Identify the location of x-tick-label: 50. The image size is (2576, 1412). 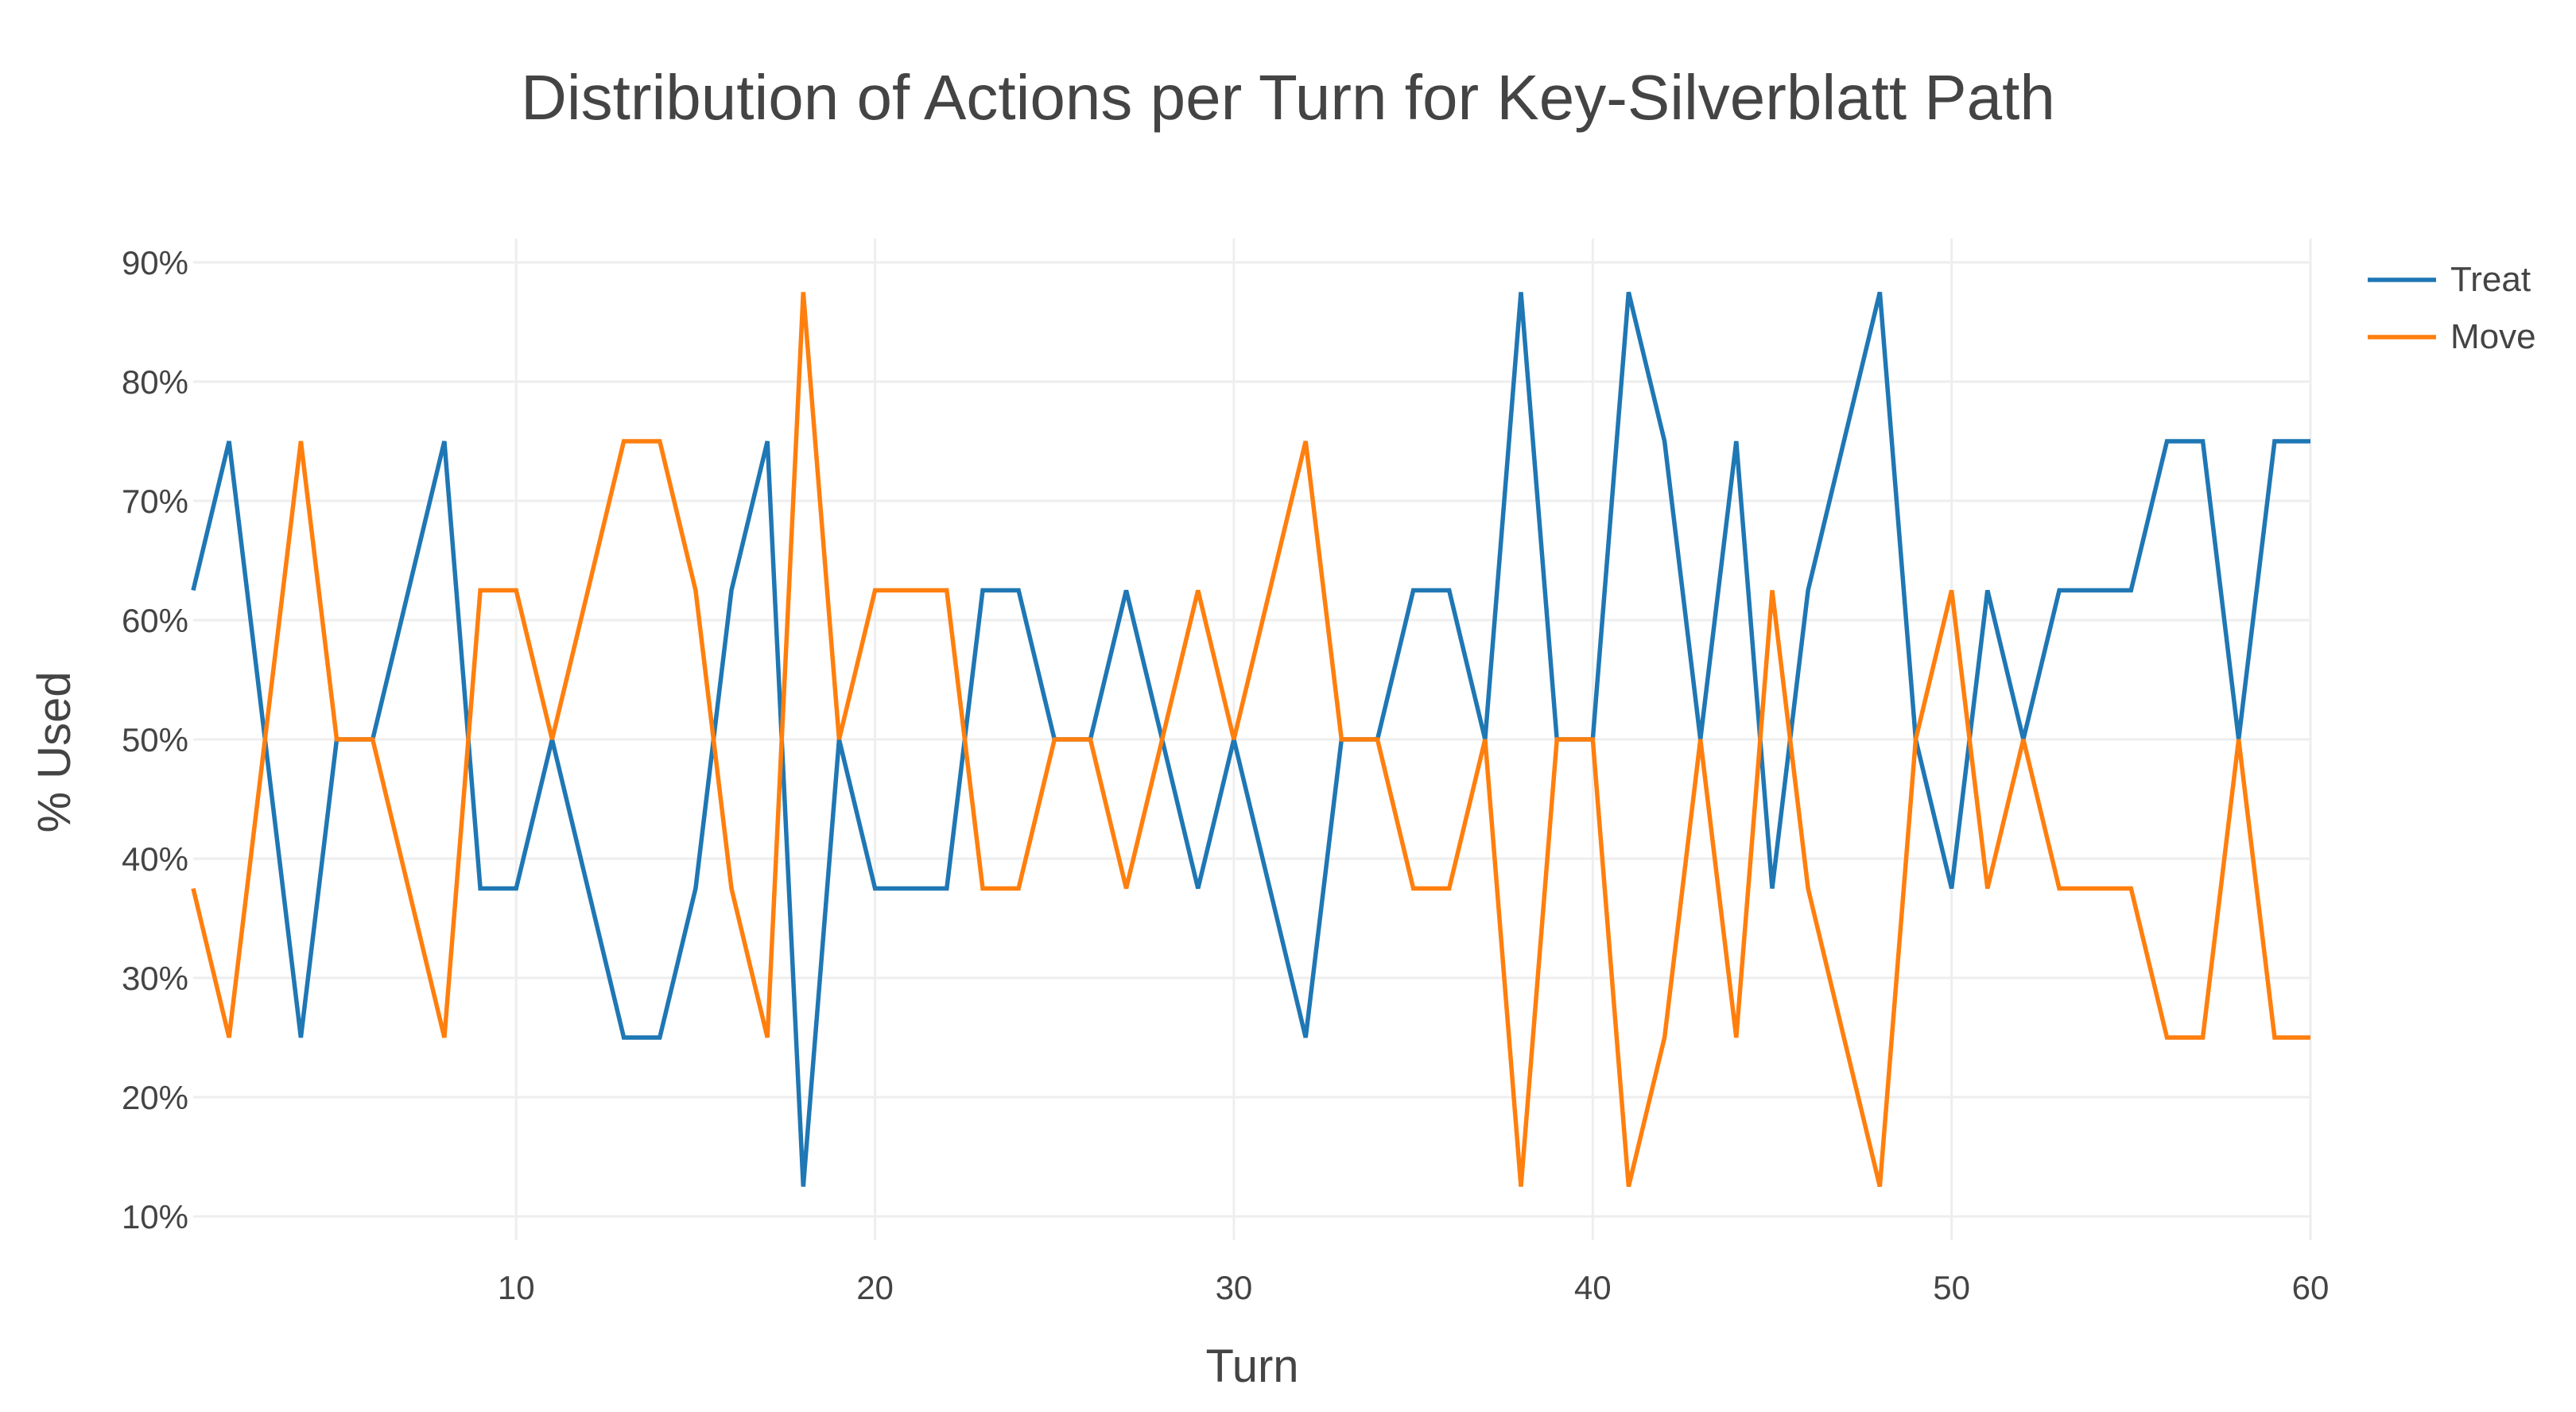
(1951, 1287).